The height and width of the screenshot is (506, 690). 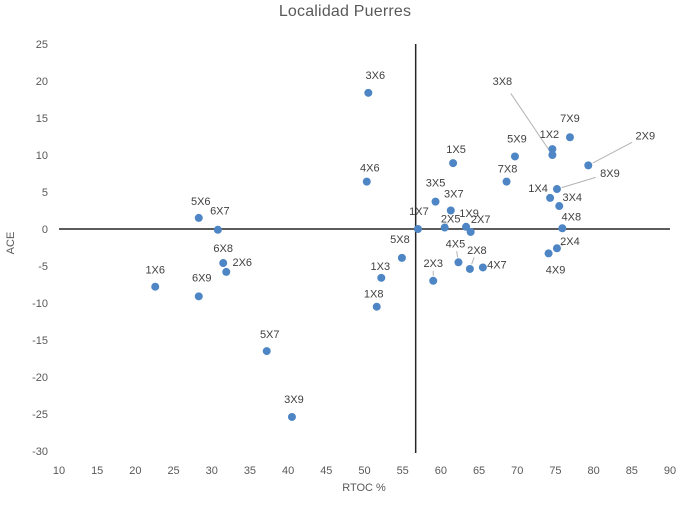 What do you see at coordinates (40, 304) in the screenshot?
I see `y-tick-label: -10` at bounding box center [40, 304].